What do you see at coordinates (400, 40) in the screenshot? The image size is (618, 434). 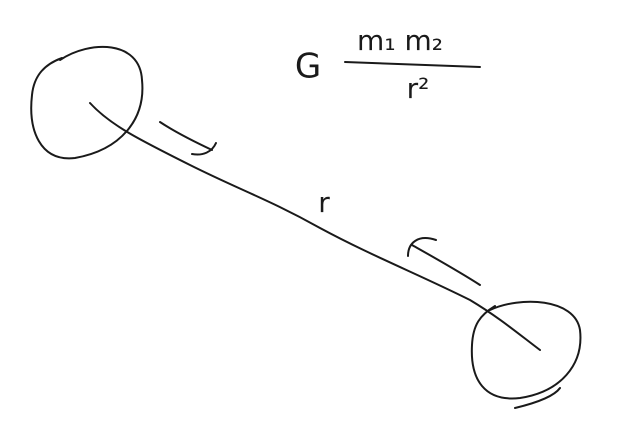 I see `numerator: m₁ m₂` at bounding box center [400, 40].